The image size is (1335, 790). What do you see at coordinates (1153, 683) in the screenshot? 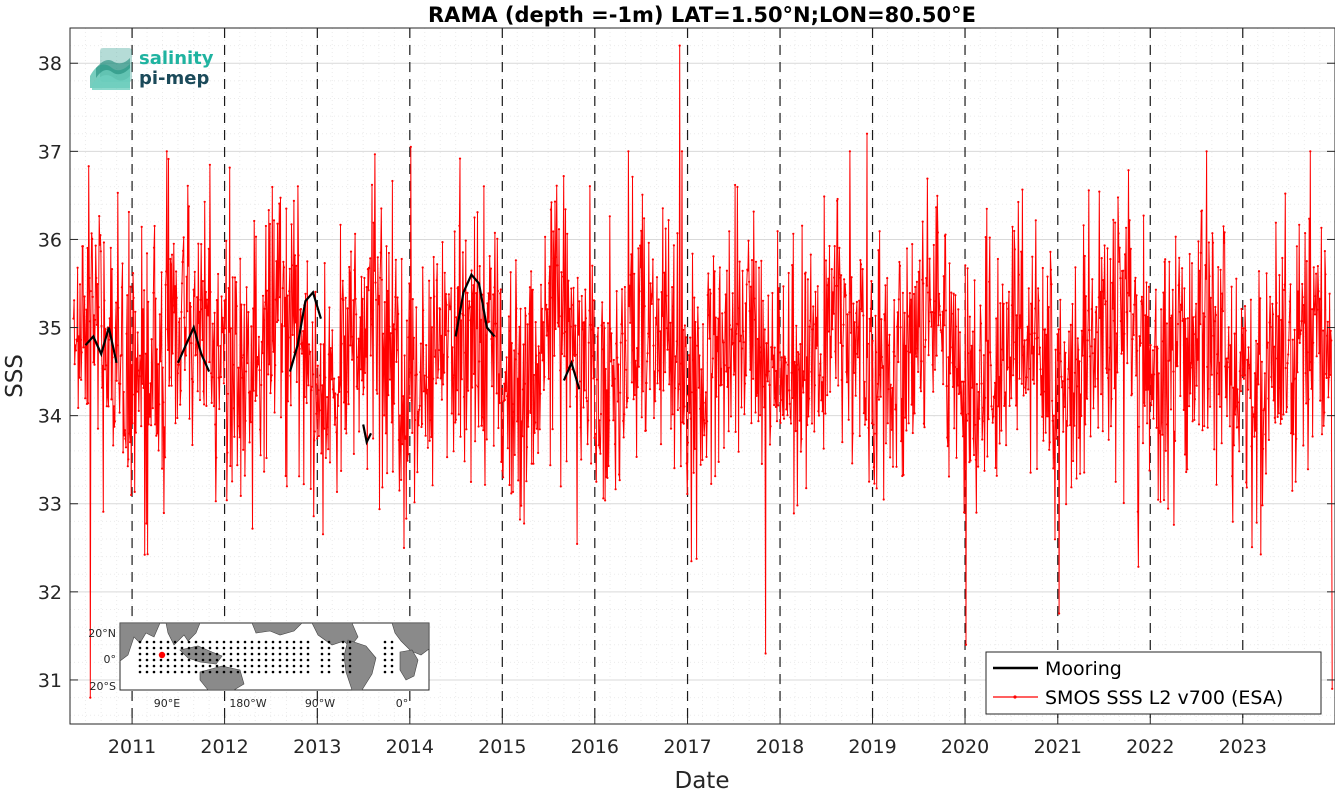
I see `chart-legend: Mooring SMOS SSS L2 v700 (ESA)` at bounding box center [1153, 683].